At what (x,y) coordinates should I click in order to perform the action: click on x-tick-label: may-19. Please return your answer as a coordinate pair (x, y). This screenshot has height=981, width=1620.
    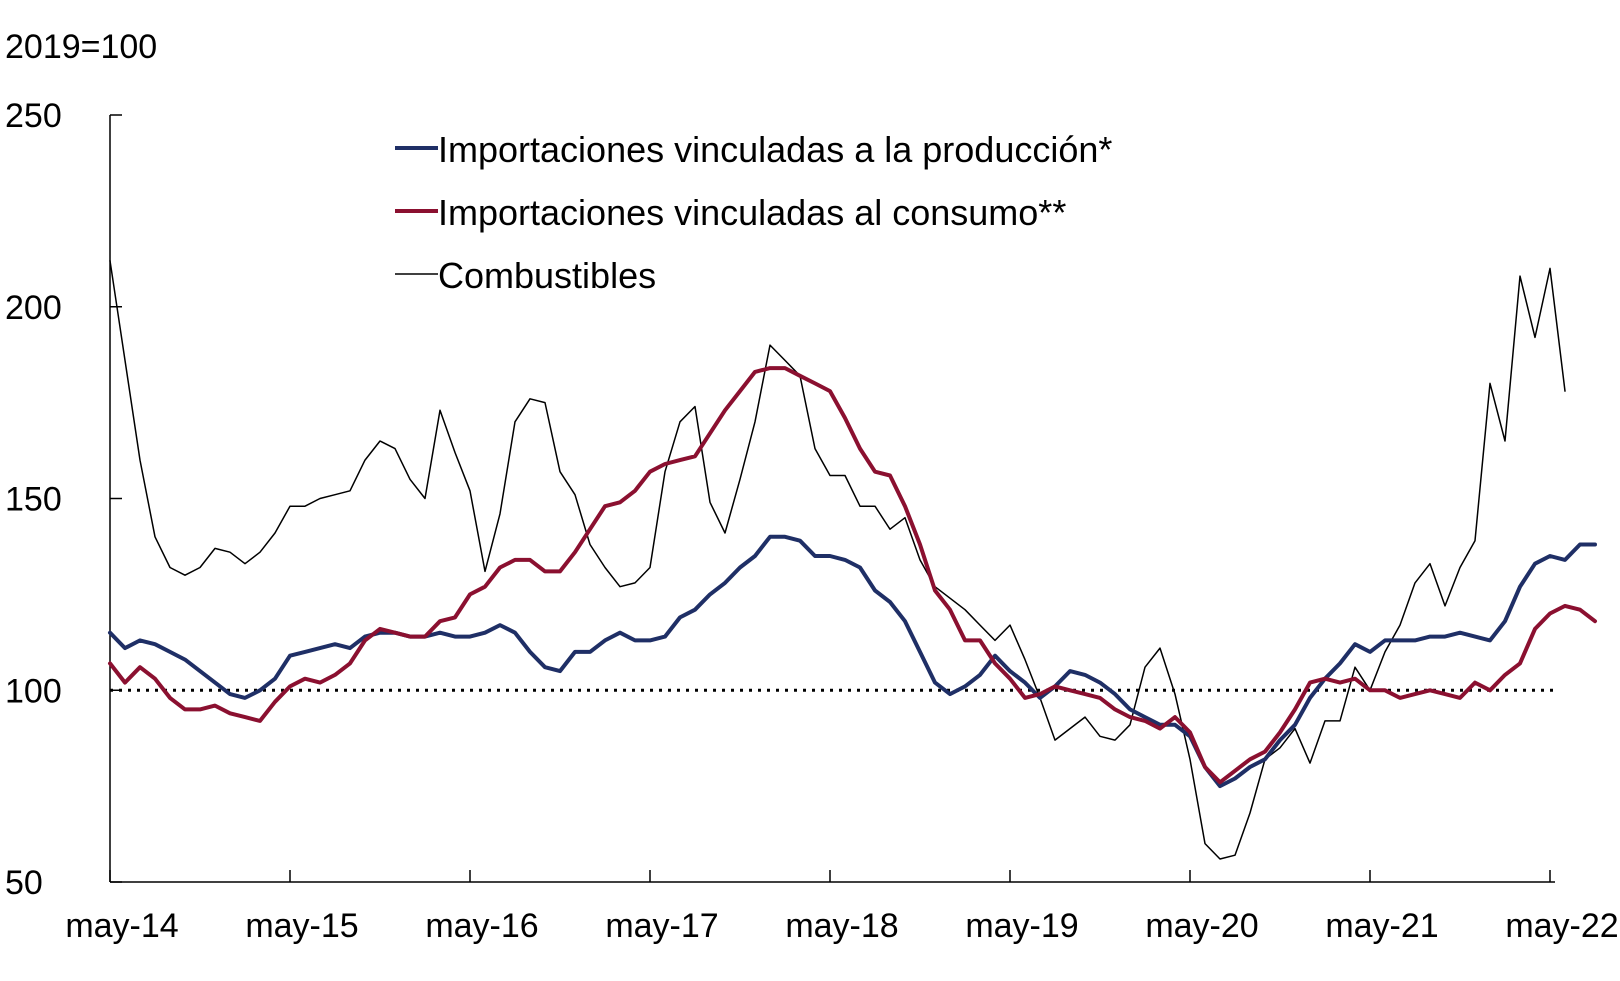
    Looking at the image, I should click on (1021, 926).